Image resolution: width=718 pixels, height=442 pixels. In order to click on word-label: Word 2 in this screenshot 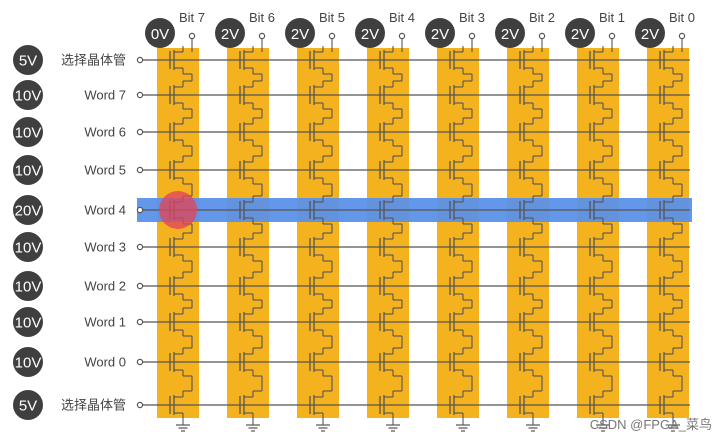, I will do `click(105, 286)`.